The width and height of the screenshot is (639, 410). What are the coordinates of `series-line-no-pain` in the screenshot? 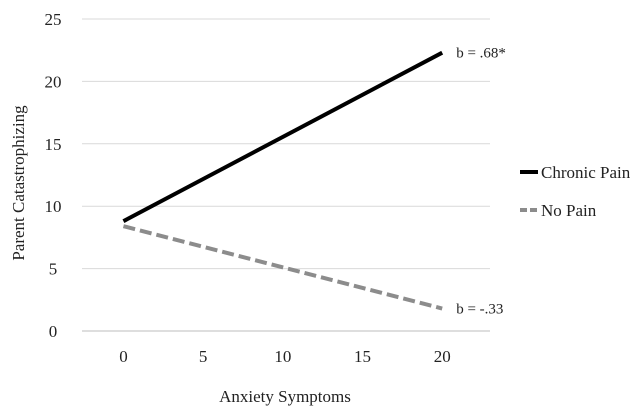 It's located at (282, 267).